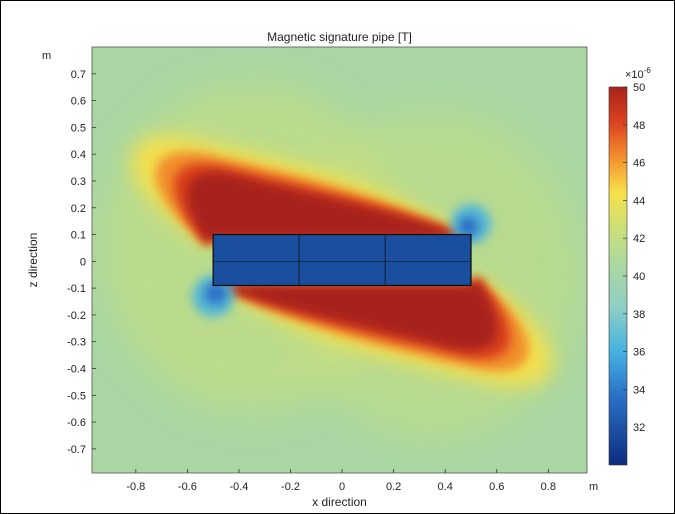 Image resolution: width=675 pixels, height=514 pixels. I want to click on colorbar-tick-label: 42, so click(639, 239).